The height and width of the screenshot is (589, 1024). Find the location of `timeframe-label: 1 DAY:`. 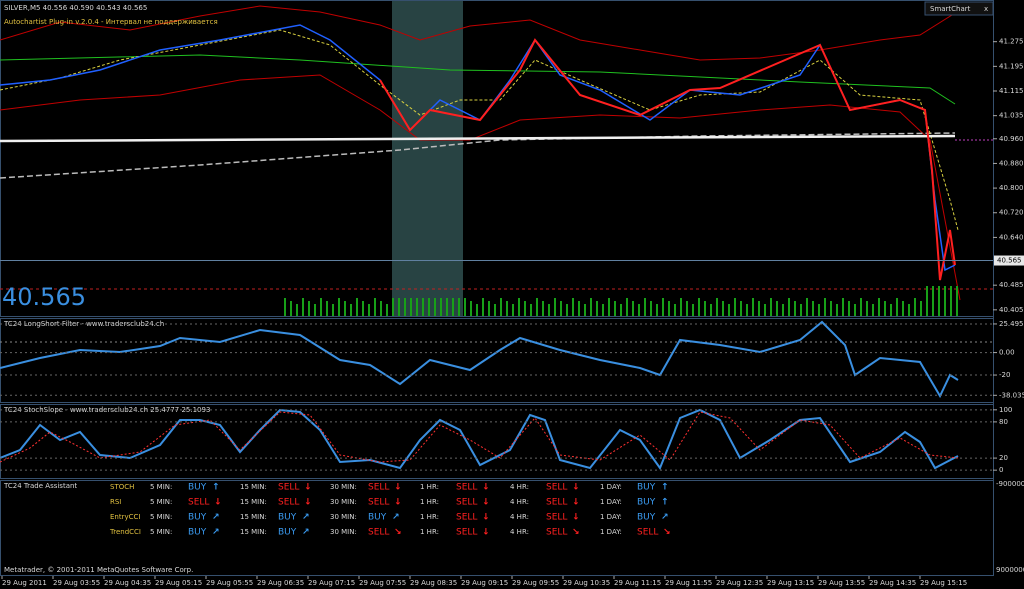

timeframe-label: 1 DAY: is located at coordinates (611, 517).